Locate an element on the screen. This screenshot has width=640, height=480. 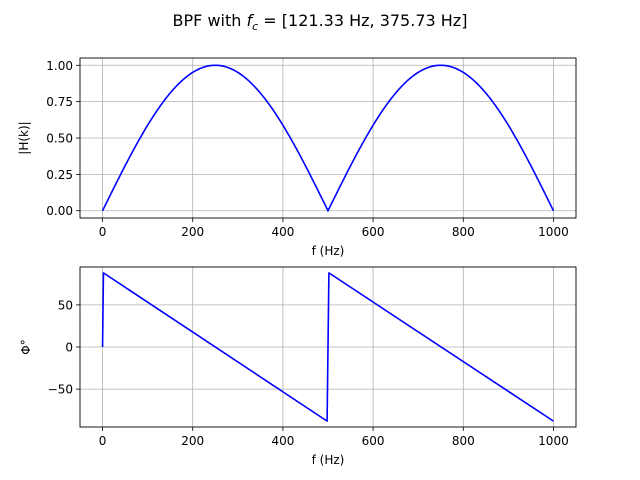
title-sub: c is located at coordinates (255, 26).